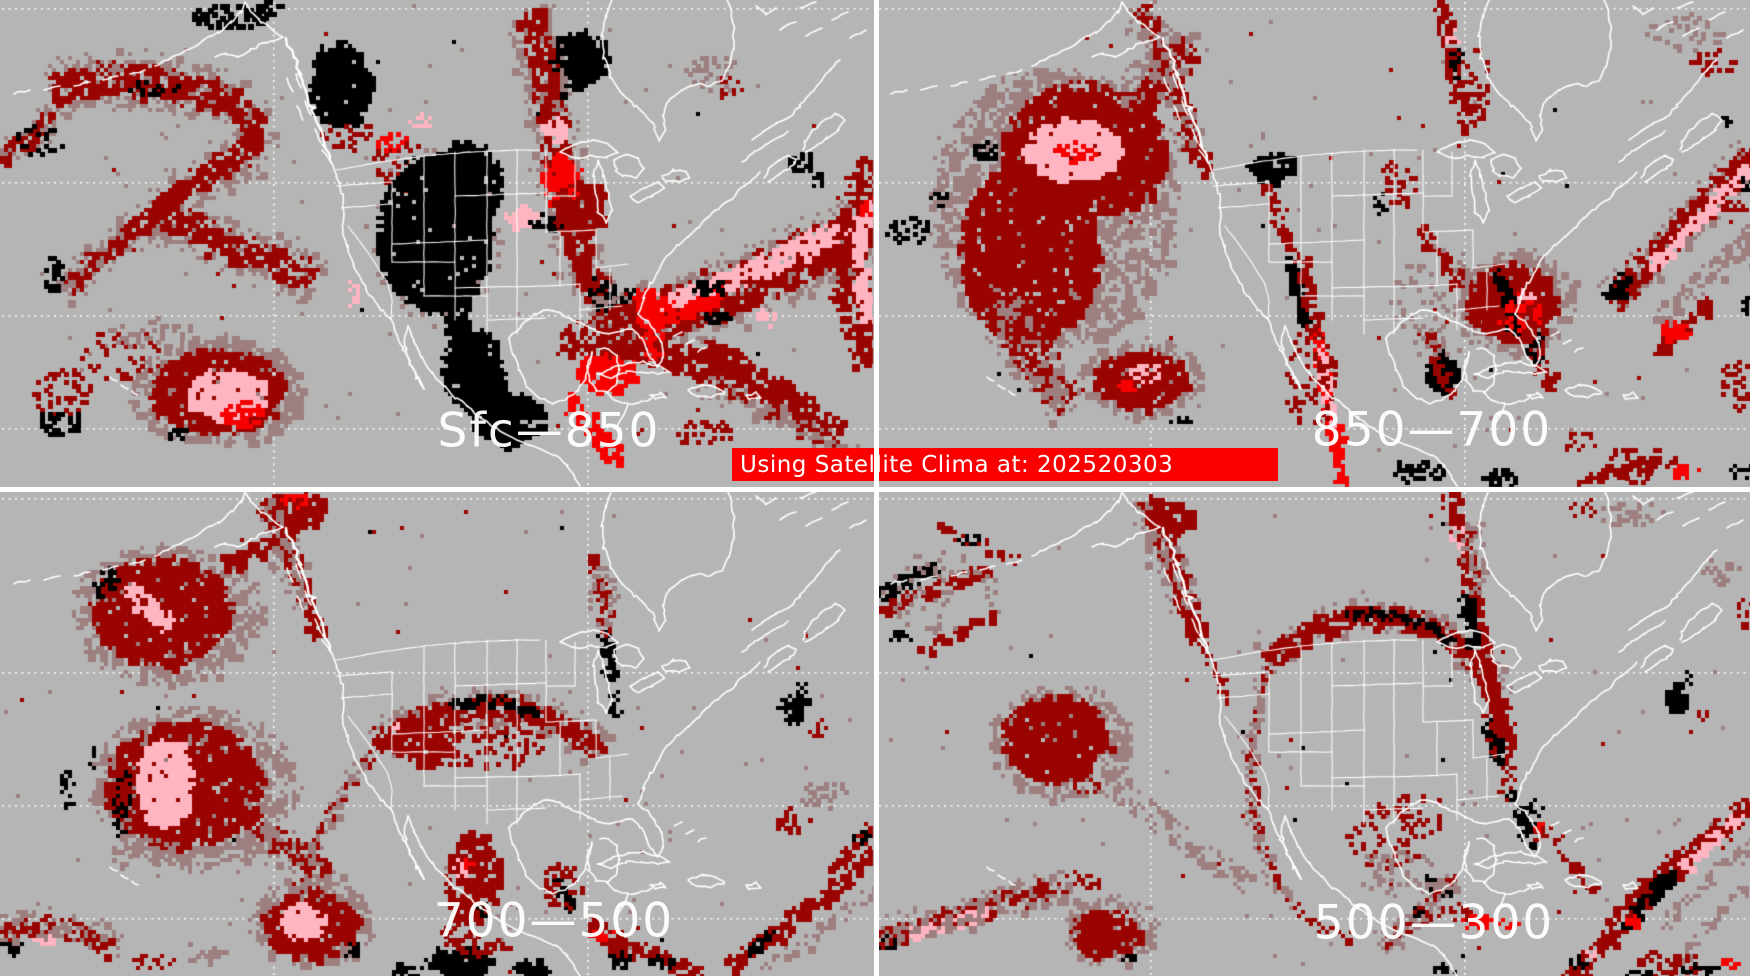  Describe the element at coordinates (549, 431) in the screenshot. I see `panel-label-sfc-850: Sfc—850` at that location.